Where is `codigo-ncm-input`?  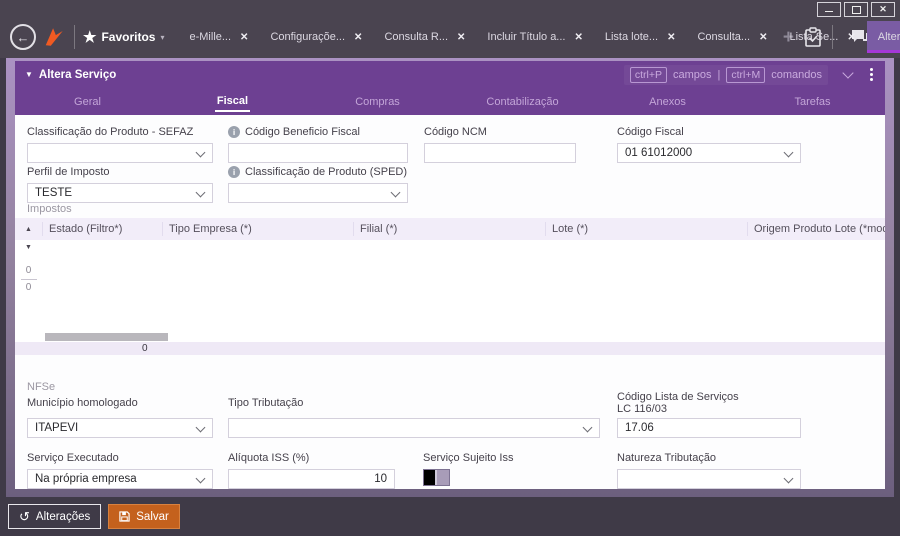 codigo-ncm-input is located at coordinates (500, 153).